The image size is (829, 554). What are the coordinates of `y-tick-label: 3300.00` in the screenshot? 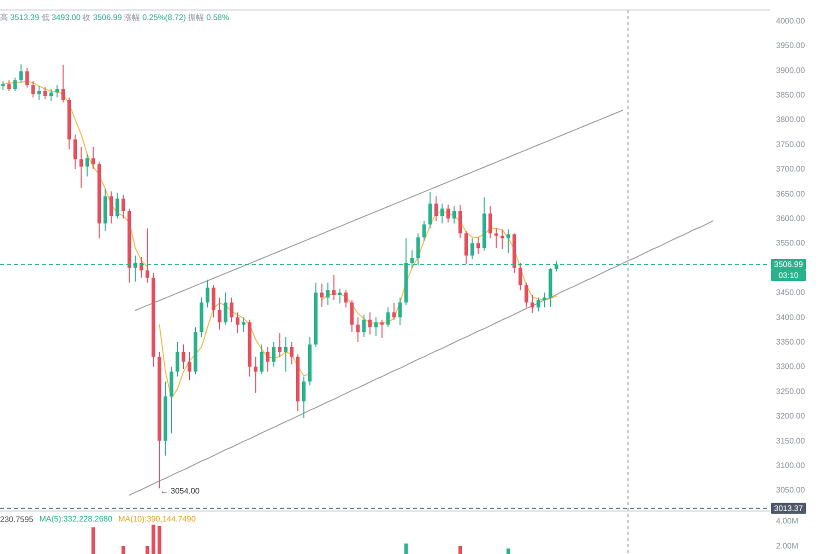 It's located at (791, 367).